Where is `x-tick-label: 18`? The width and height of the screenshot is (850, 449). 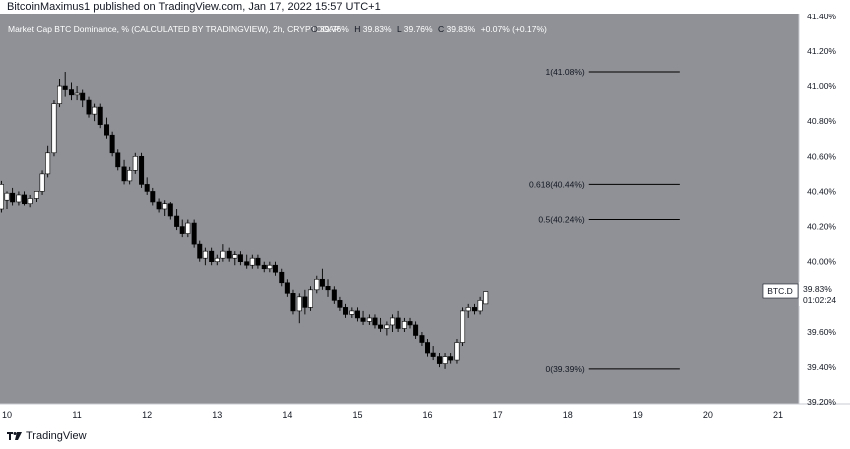 x-tick-label: 18 is located at coordinates (568, 415).